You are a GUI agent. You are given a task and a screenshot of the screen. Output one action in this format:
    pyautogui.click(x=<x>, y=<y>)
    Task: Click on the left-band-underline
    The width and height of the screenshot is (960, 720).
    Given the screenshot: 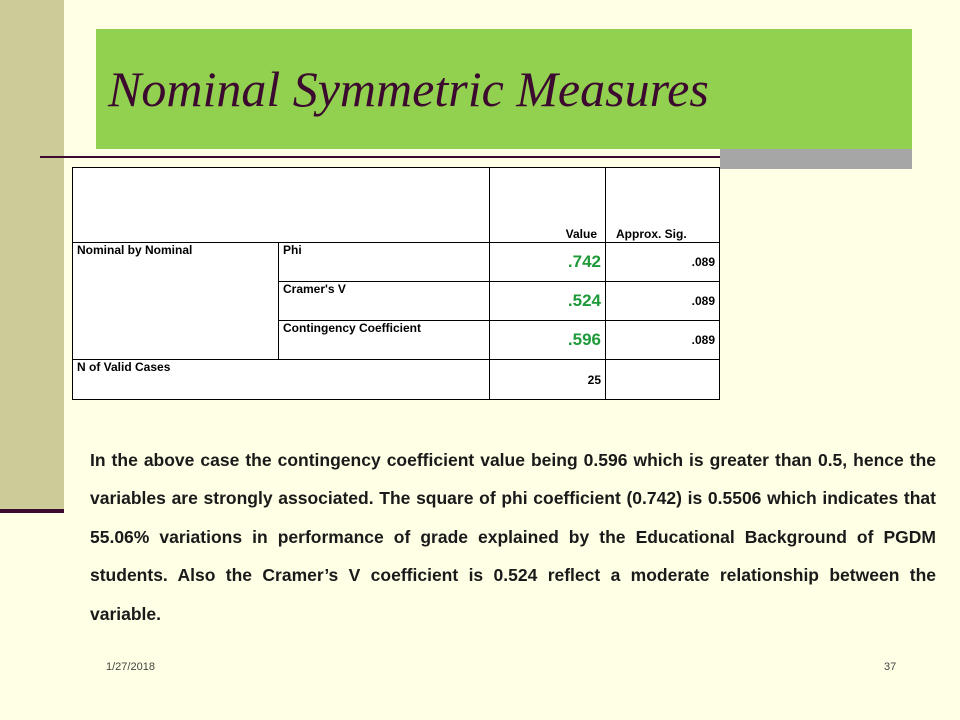 What is the action you would take?
    pyautogui.click(x=32, y=511)
    